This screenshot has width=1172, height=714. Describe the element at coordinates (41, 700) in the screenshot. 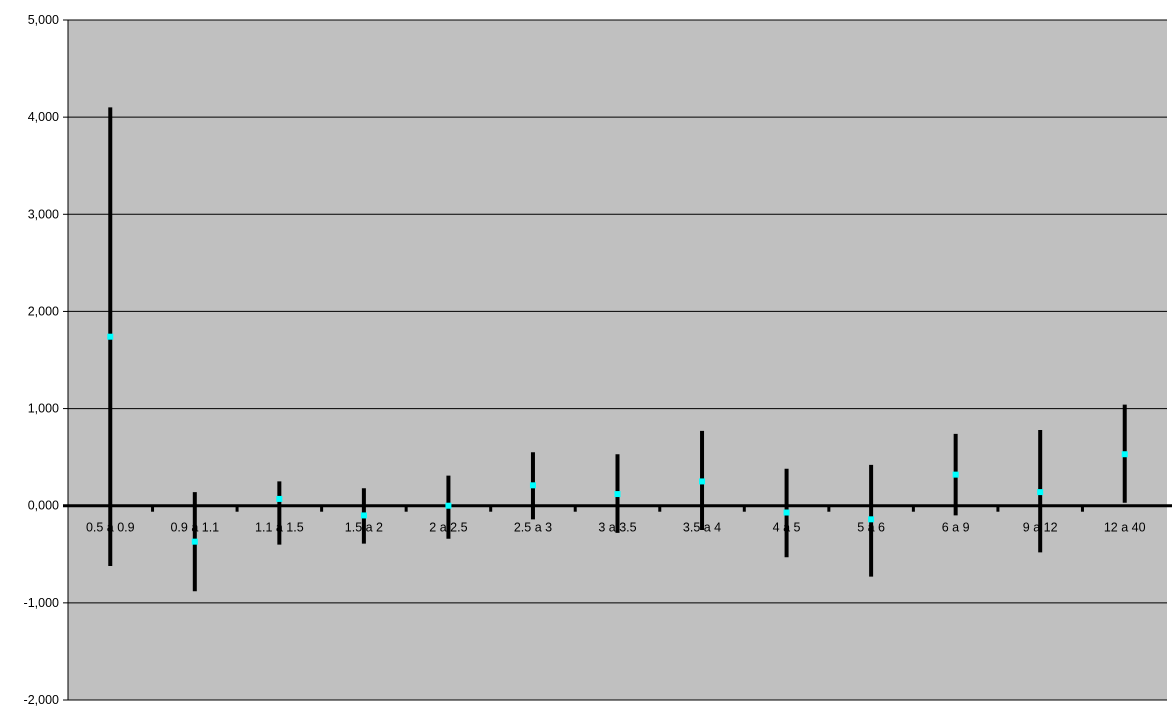

I see `y-tick-label: -2,000` at that location.